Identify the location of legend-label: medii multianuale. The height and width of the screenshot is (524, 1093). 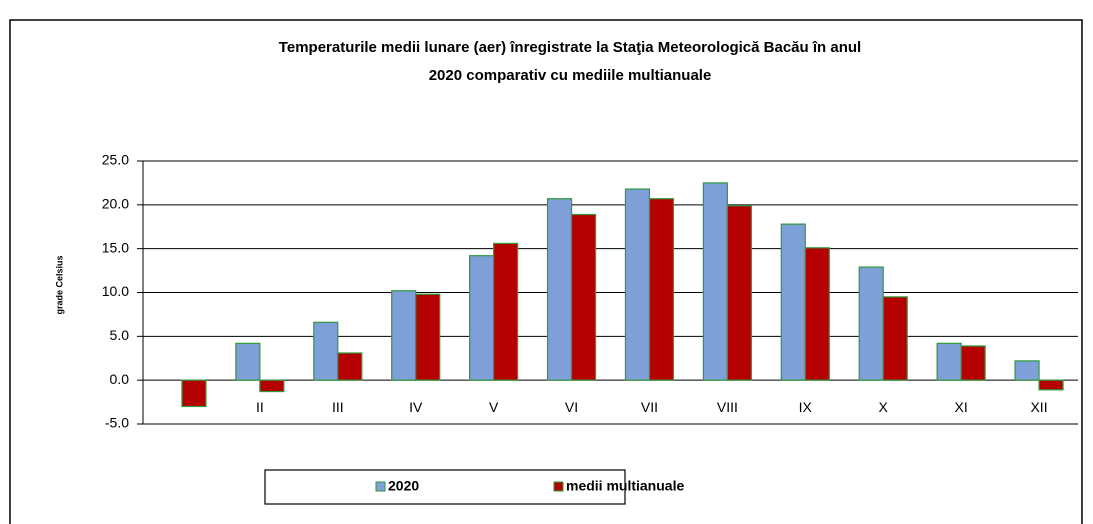
(625, 486).